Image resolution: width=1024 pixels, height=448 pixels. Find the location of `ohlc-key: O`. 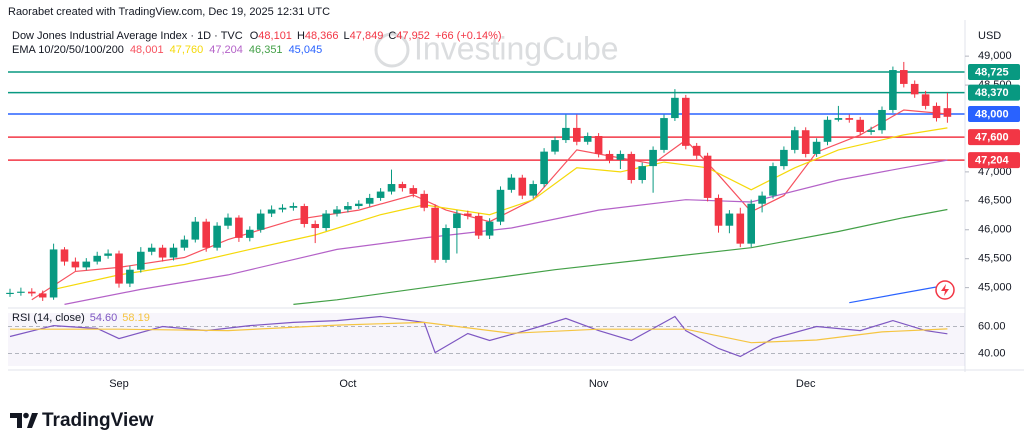

ohlc-key: O is located at coordinates (254, 36).